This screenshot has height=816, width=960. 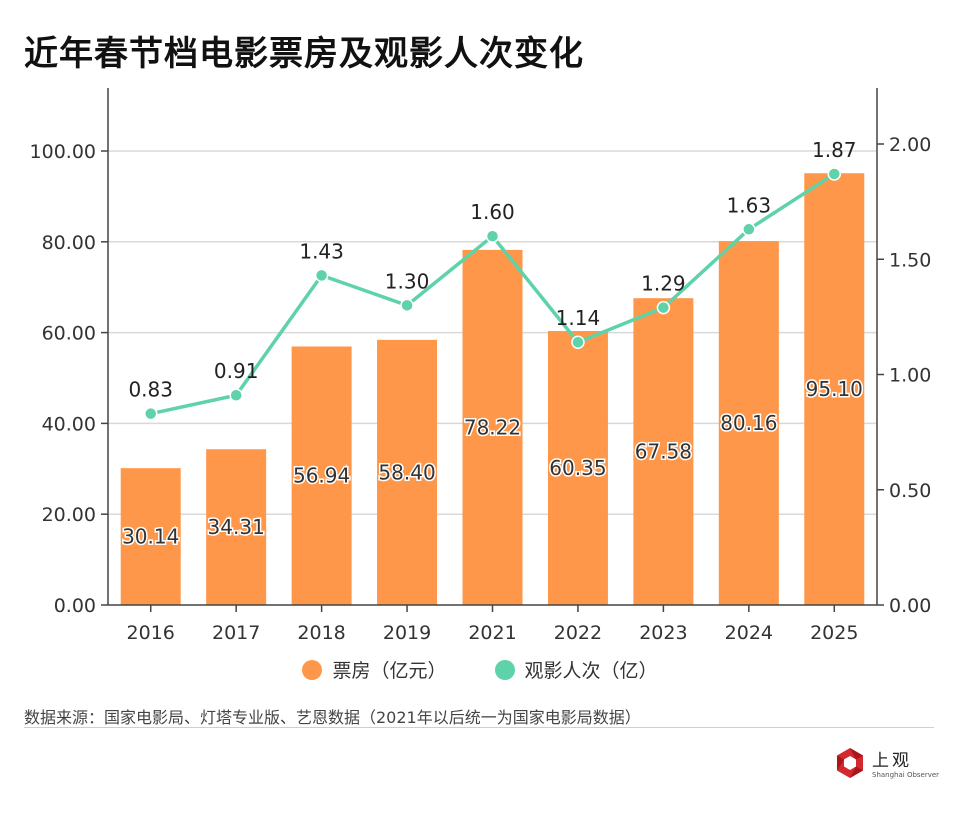 What do you see at coordinates (910, 145) in the screenshot?
I see `y-right-tick-label: 2.00` at bounding box center [910, 145].